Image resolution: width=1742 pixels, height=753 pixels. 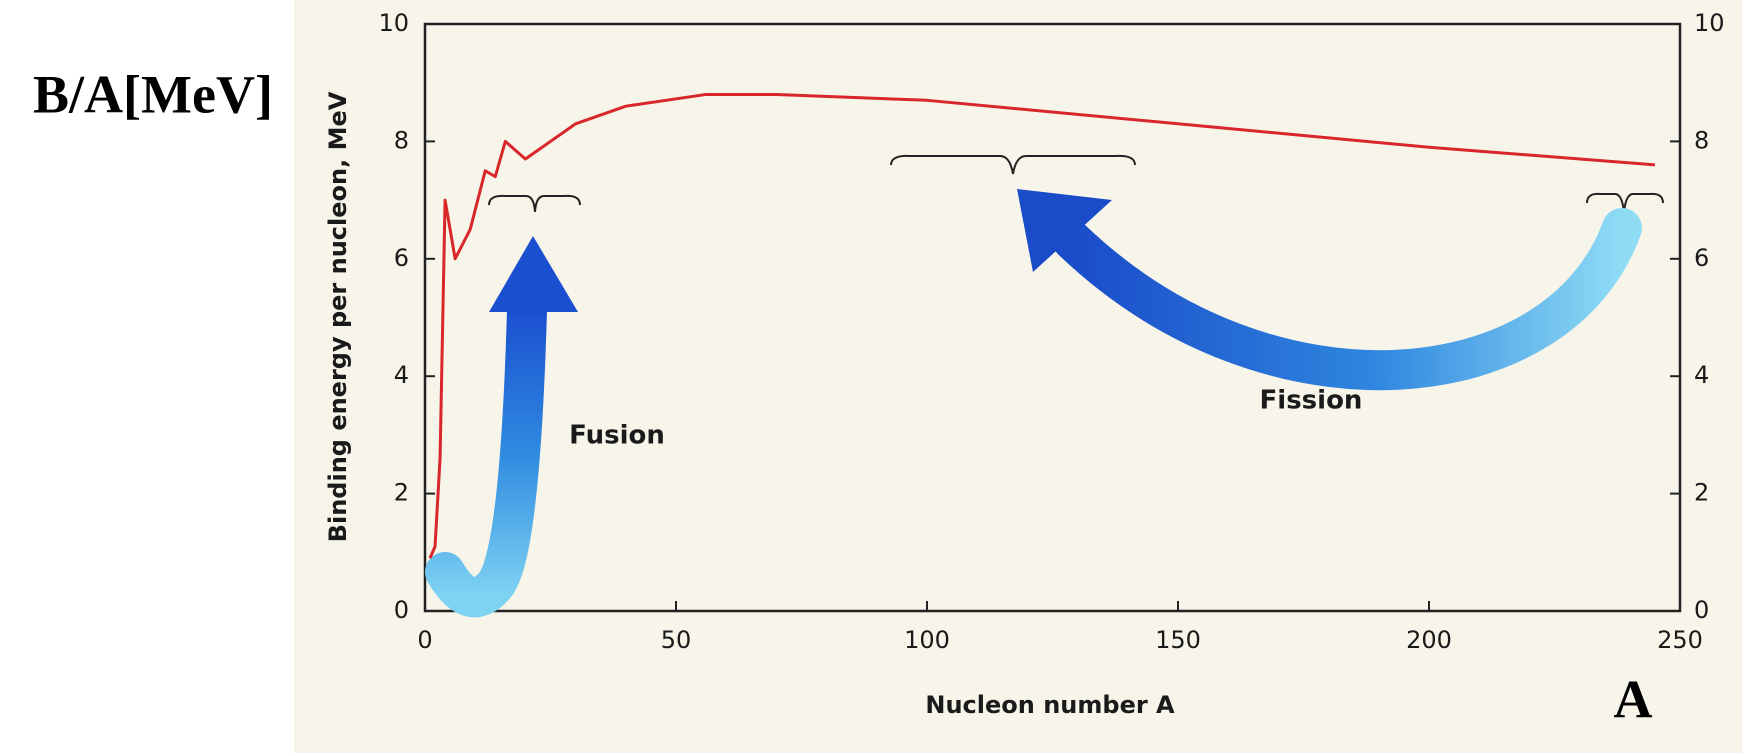 What do you see at coordinates (1178, 640) in the screenshot?
I see `x-tick-label: 150` at bounding box center [1178, 640].